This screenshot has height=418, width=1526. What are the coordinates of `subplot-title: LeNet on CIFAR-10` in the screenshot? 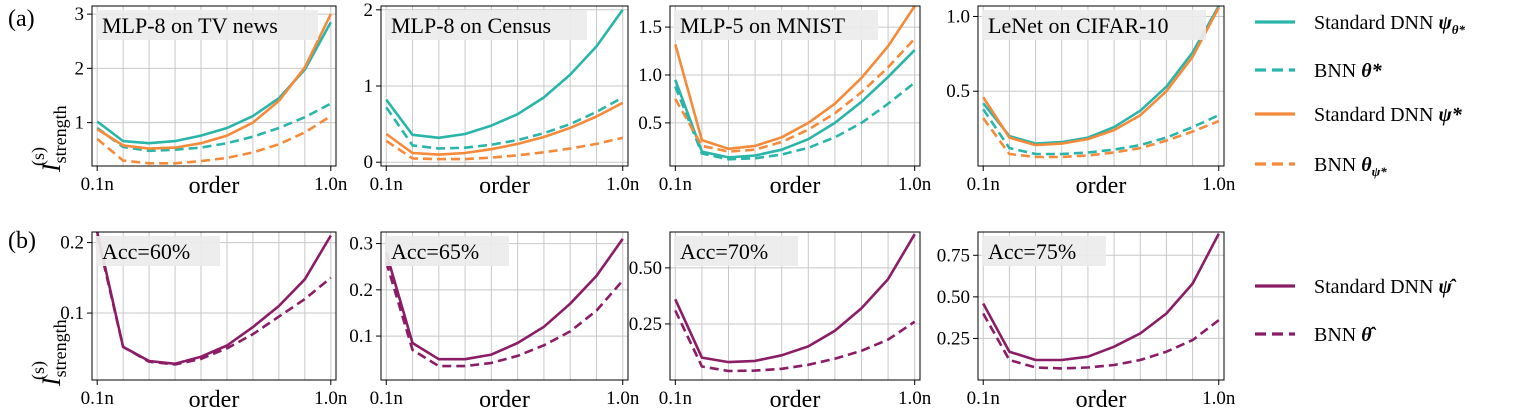 It's located at (1078, 25).